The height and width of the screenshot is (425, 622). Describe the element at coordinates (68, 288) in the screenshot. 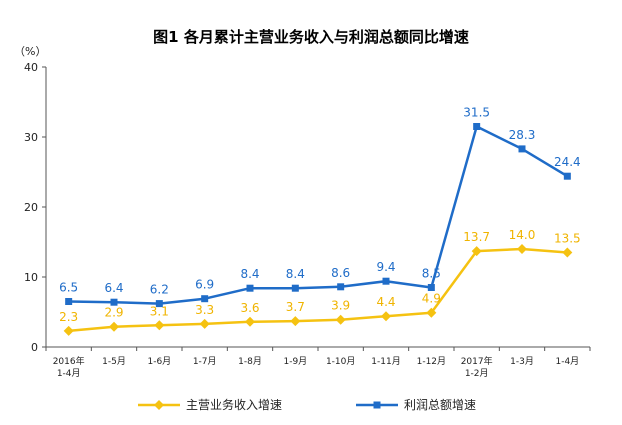

I see `data-label: 6.5` at that location.